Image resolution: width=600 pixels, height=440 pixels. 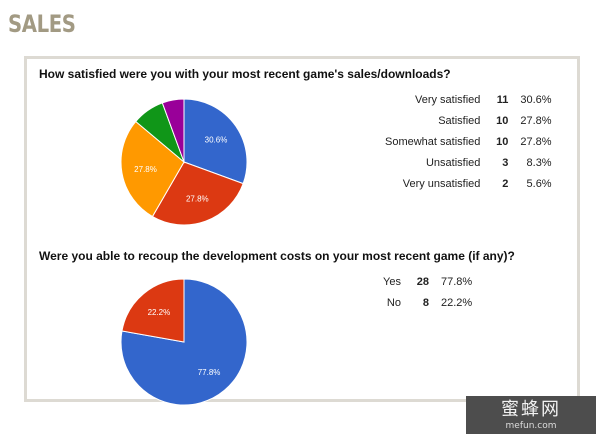 I want to click on pie-slice-very-unsatisfied, so click(x=173, y=130).